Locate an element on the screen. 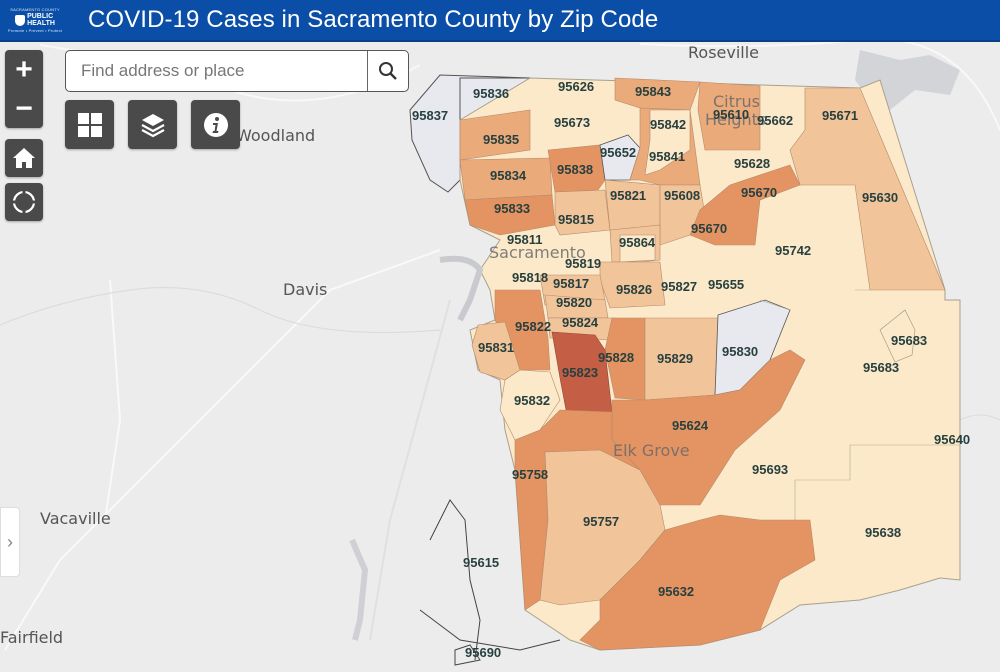 The image size is (1000, 672). zip-label: 95630 is located at coordinates (880, 197).